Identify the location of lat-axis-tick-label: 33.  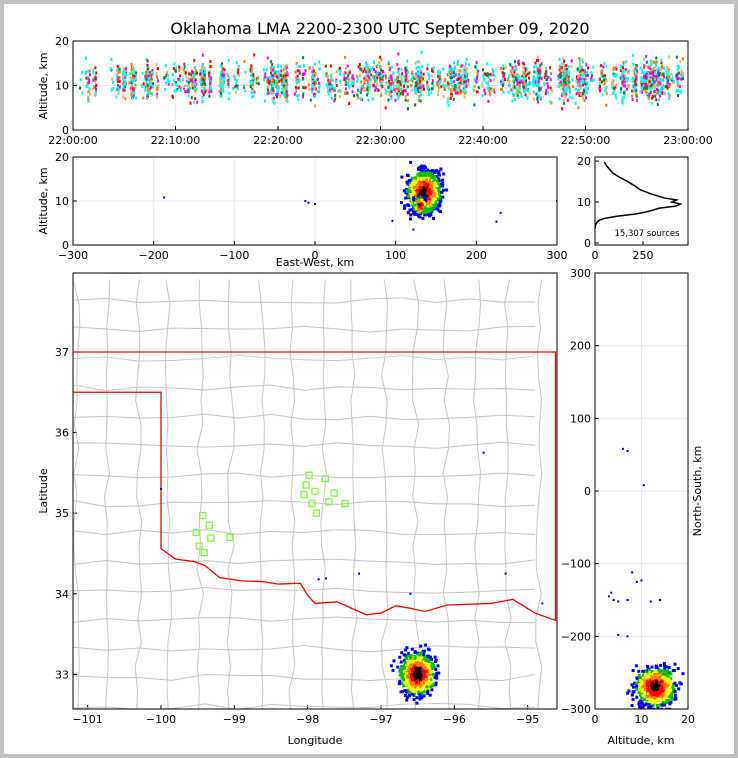
(62, 674).